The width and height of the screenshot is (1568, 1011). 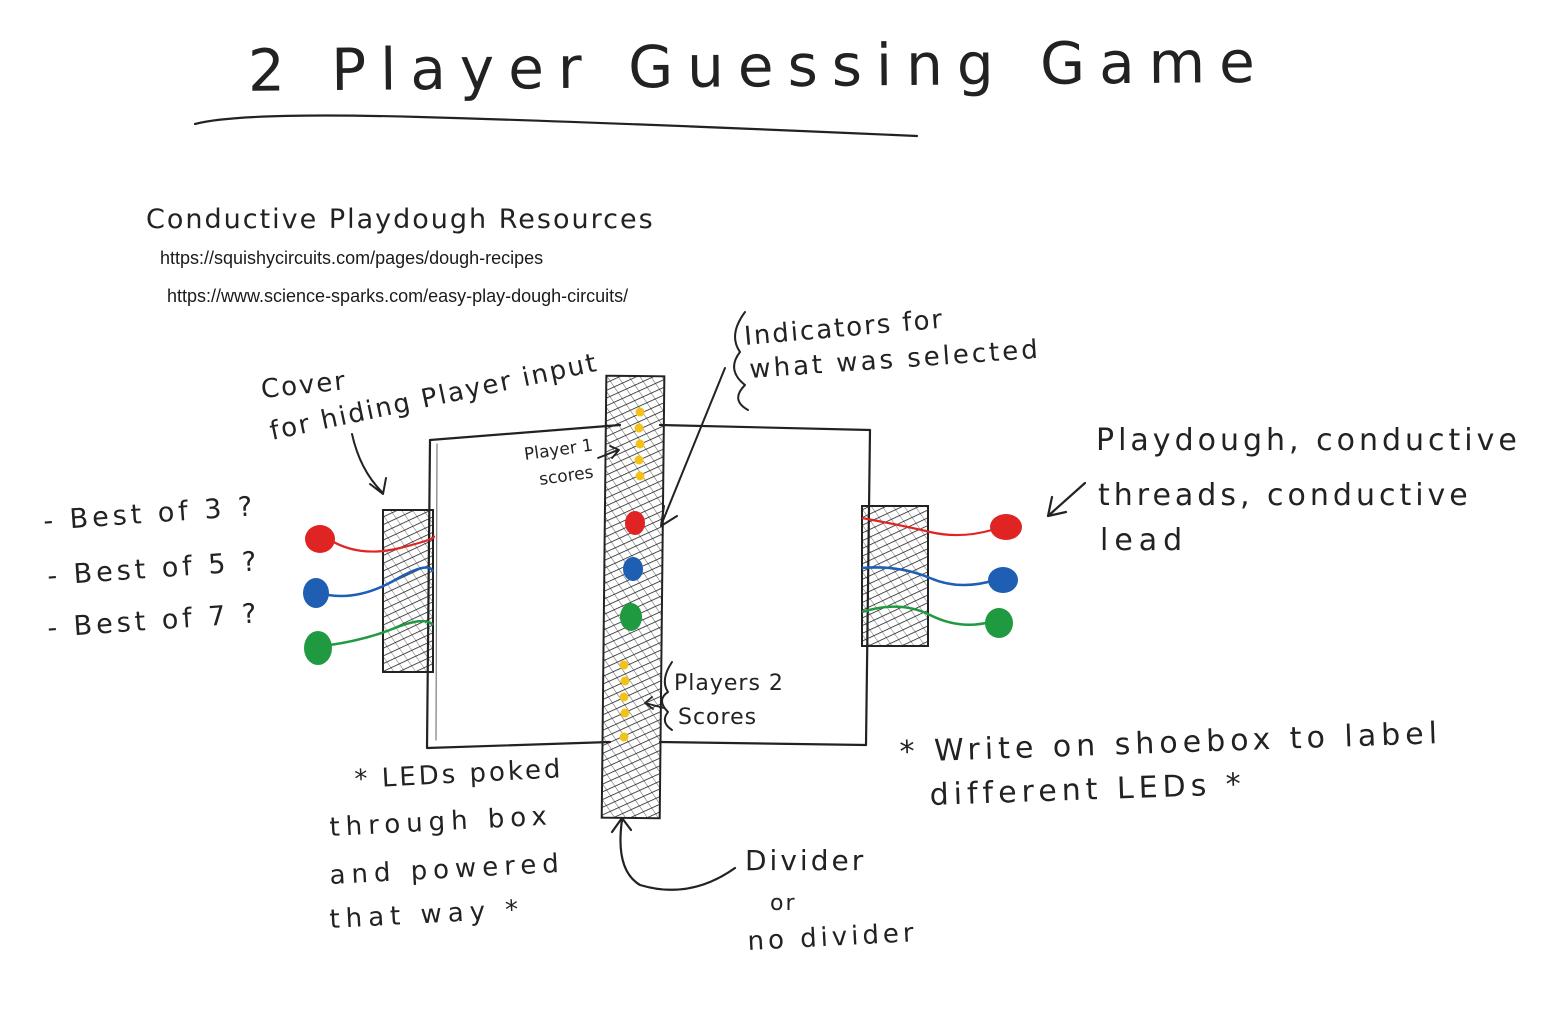 I want to click on right-player-inputs, so click(x=941, y=576).